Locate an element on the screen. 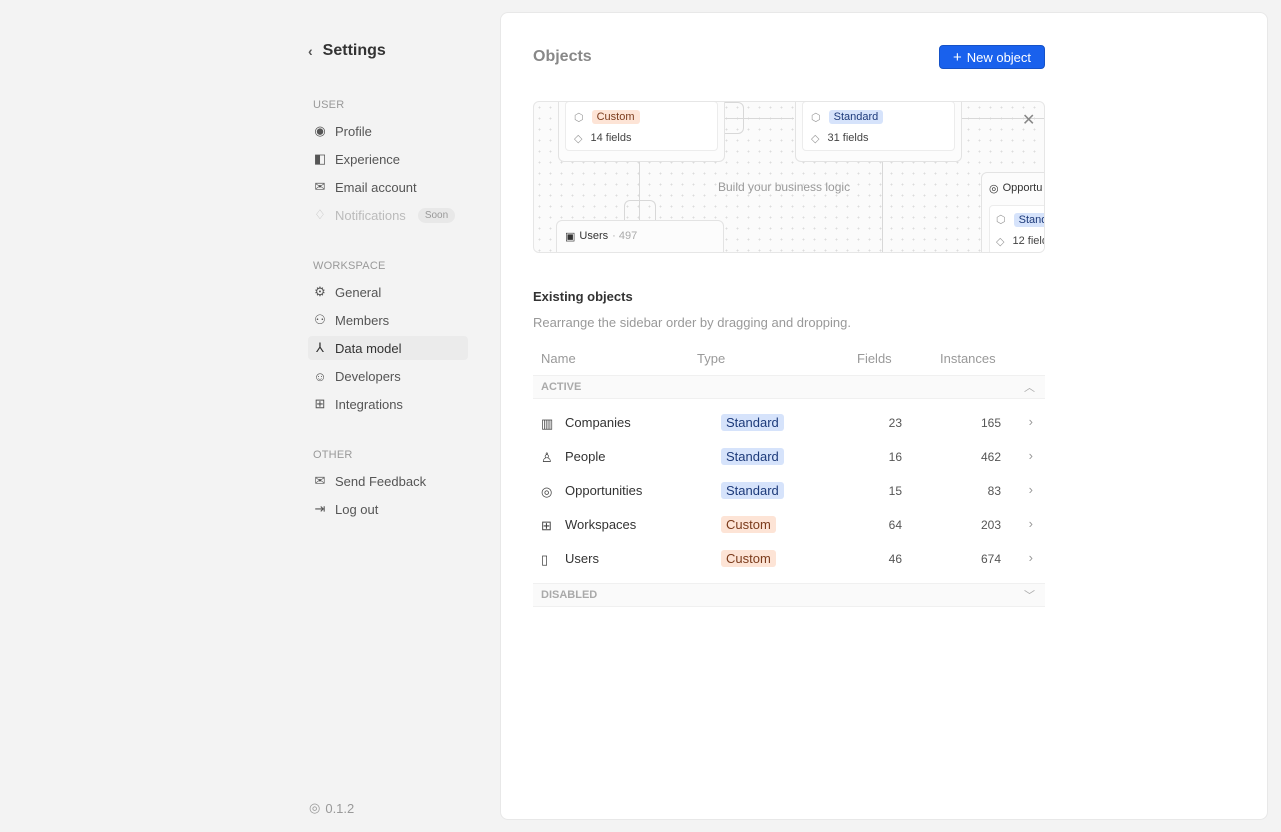 The height and width of the screenshot is (832, 1281). sidebar-item-notifications: ♢ Notifications Soon is located at coordinates (388, 215).